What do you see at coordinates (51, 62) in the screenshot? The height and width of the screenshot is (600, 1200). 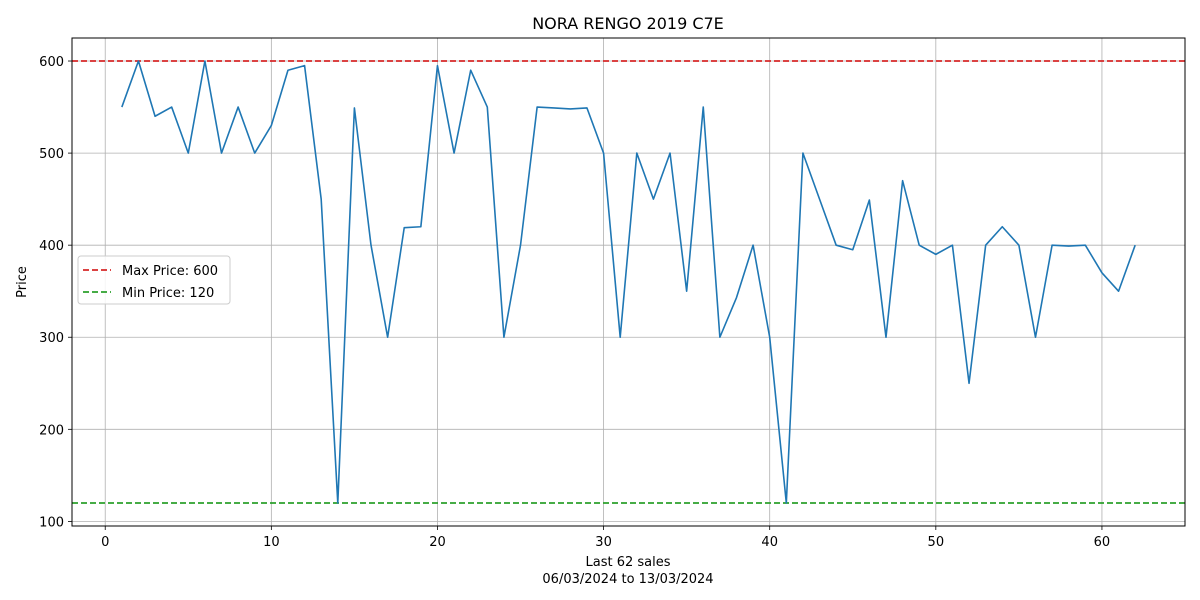 I see `y-tick-label: 600` at bounding box center [51, 62].